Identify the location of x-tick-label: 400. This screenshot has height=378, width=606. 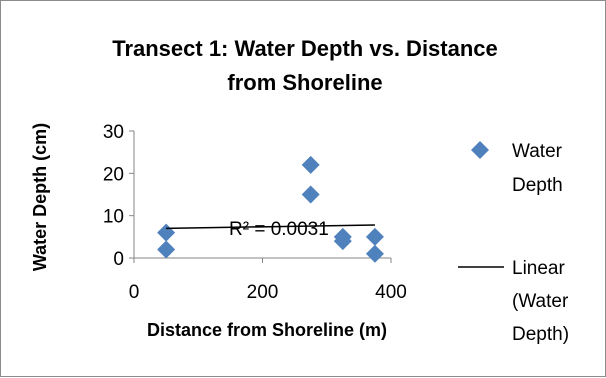
(391, 292).